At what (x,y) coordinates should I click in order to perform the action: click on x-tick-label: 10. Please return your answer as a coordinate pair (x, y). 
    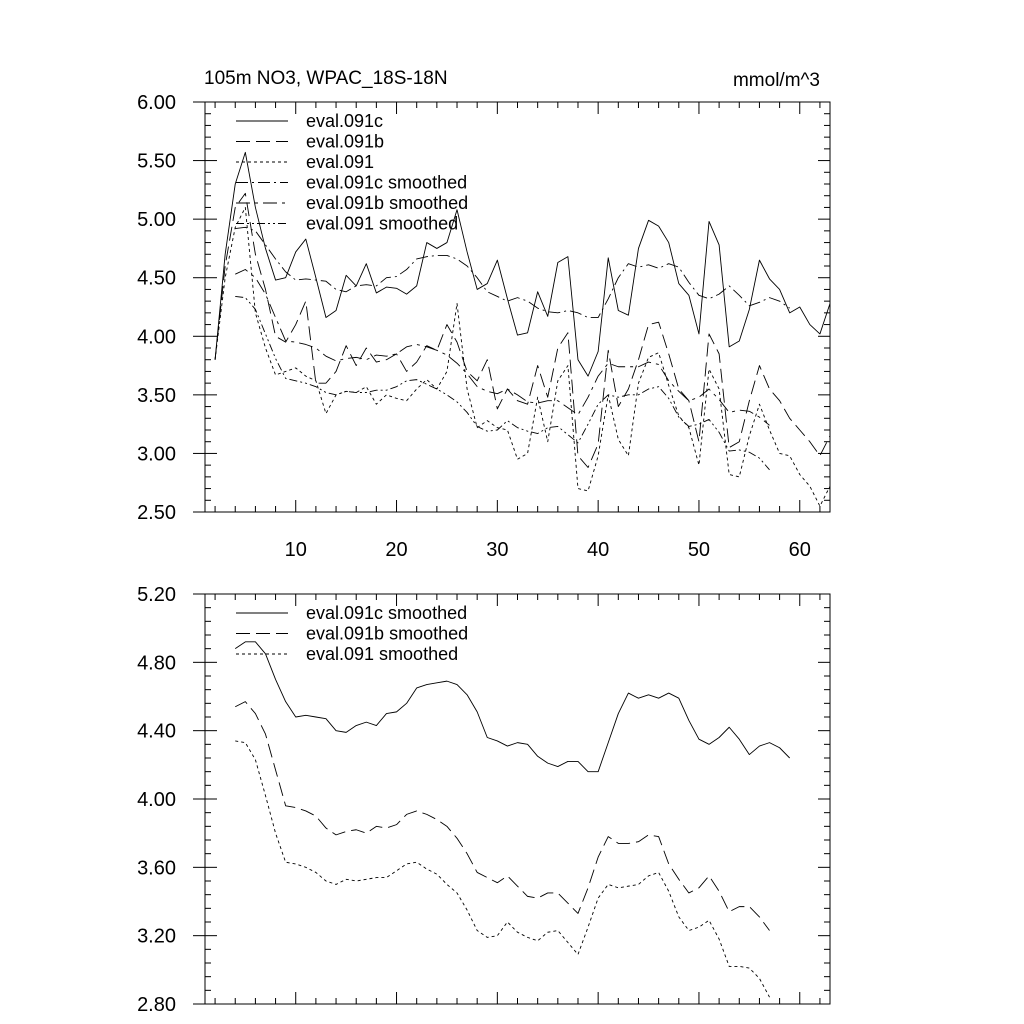
    Looking at the image, I should click on (296, 550).